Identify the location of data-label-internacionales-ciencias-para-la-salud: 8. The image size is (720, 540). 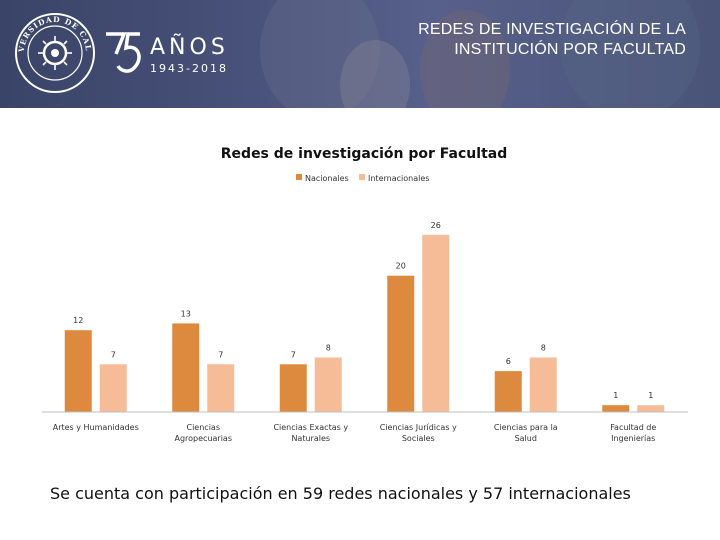
(543, 347).